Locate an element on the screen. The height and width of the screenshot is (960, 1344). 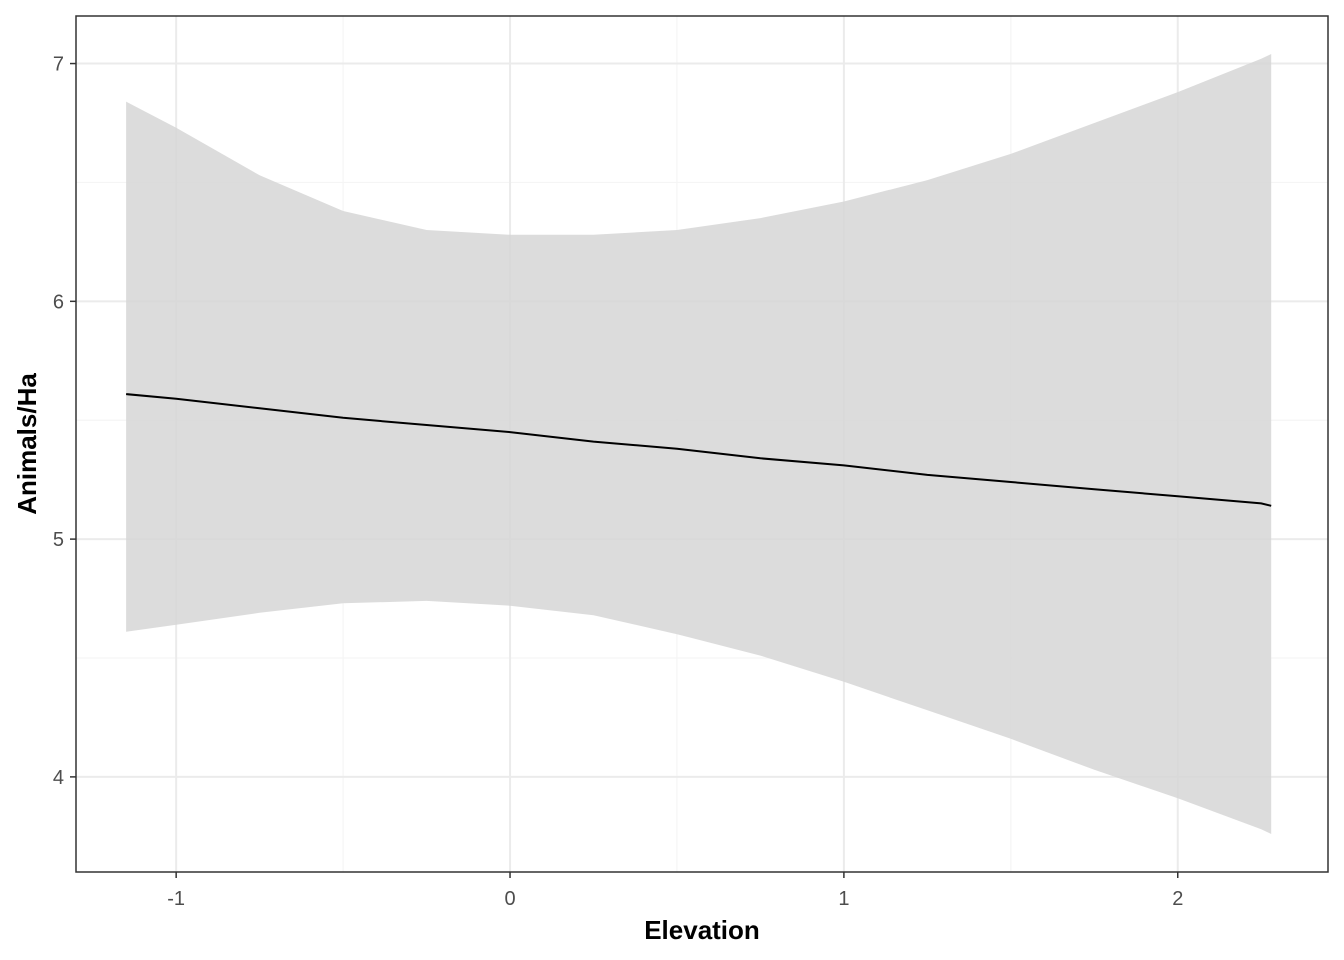
y-tick-label: 4 is located at coordinates (58, 778).